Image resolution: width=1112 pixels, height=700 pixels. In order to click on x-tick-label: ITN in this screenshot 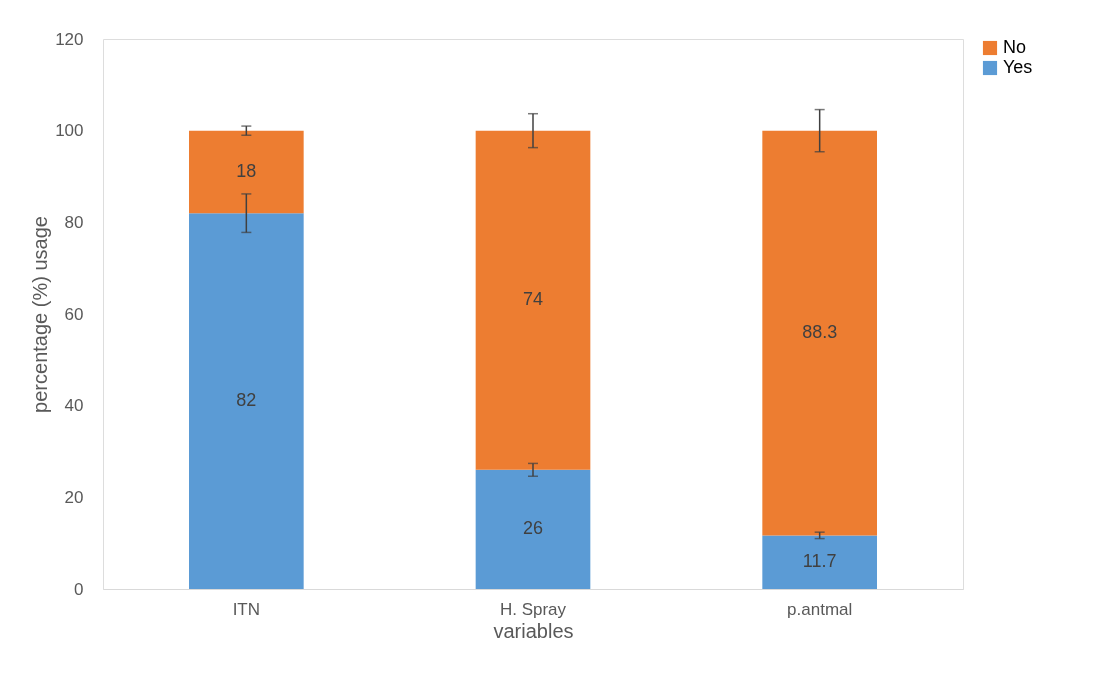, I will do `click(246, 609)`.